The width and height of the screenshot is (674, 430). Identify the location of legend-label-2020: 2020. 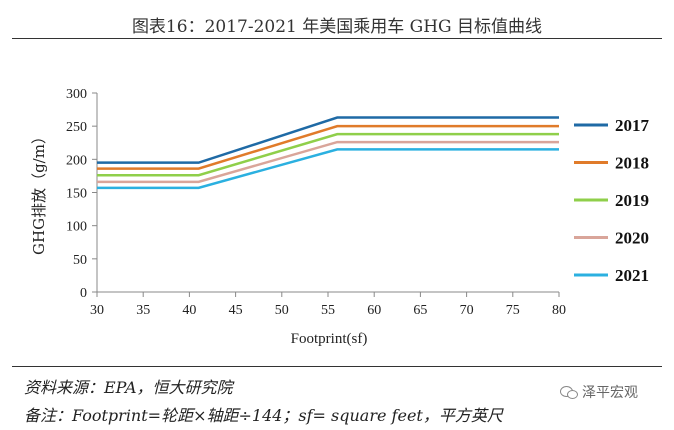
(632, 238).